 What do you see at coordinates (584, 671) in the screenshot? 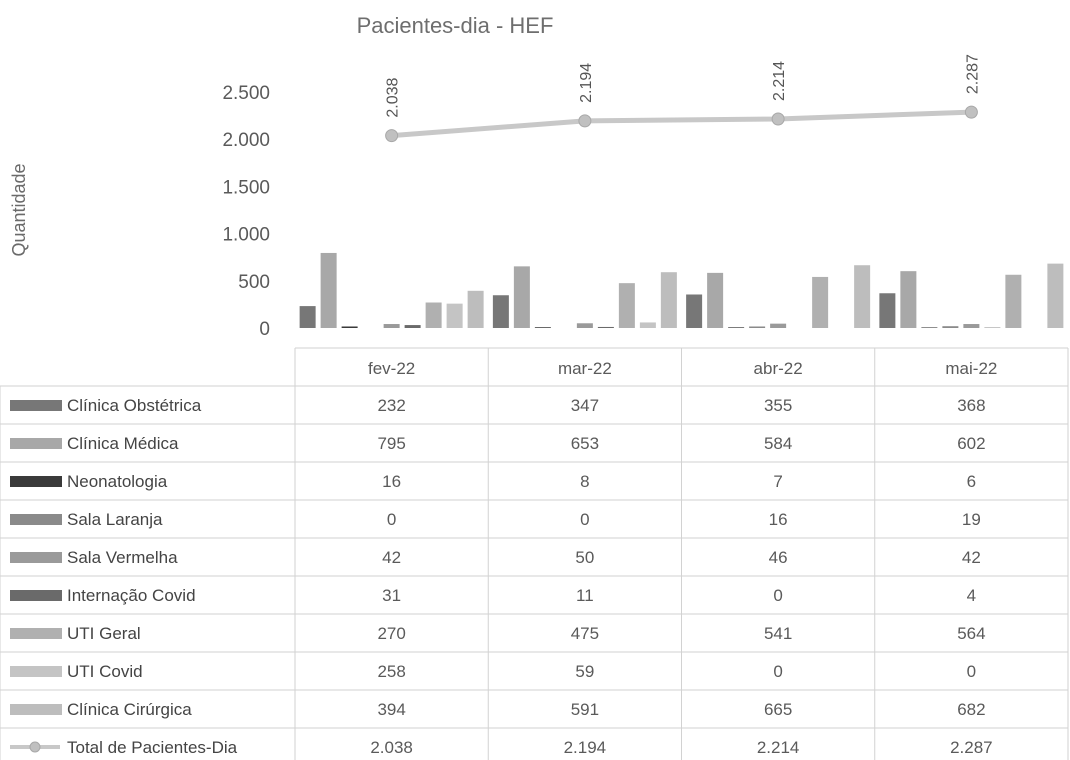
I see `table-cell: 59` at bounding box center [584, 671].